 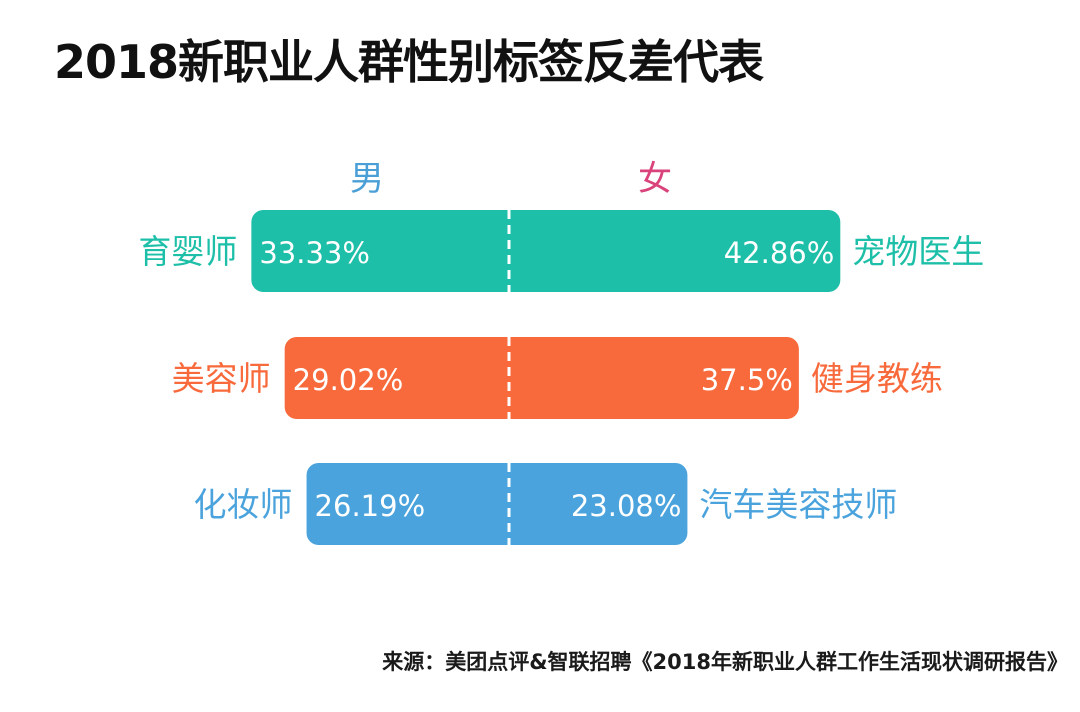 What do you see at coordinates (314, 253) in the screenshot?
I see `male-value-1: 33.33%` at bounding box center [314, 253].